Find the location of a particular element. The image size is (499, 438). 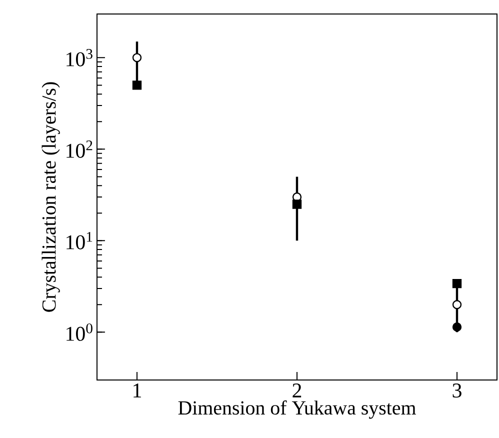

y-tick-label: 10$^{1}$ is located at coordinates (79, 241).